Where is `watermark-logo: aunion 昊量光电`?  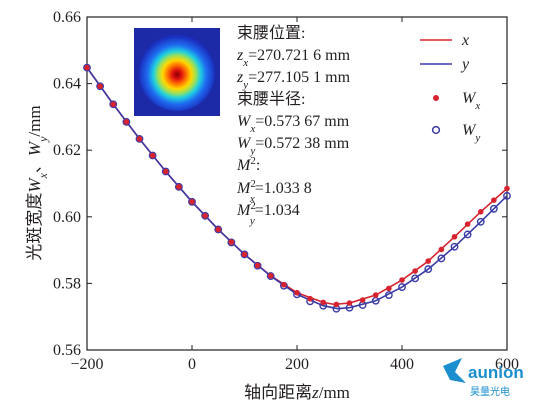 watermark-logo: aunion 昊量光电 is located at coordinates (483, 378).